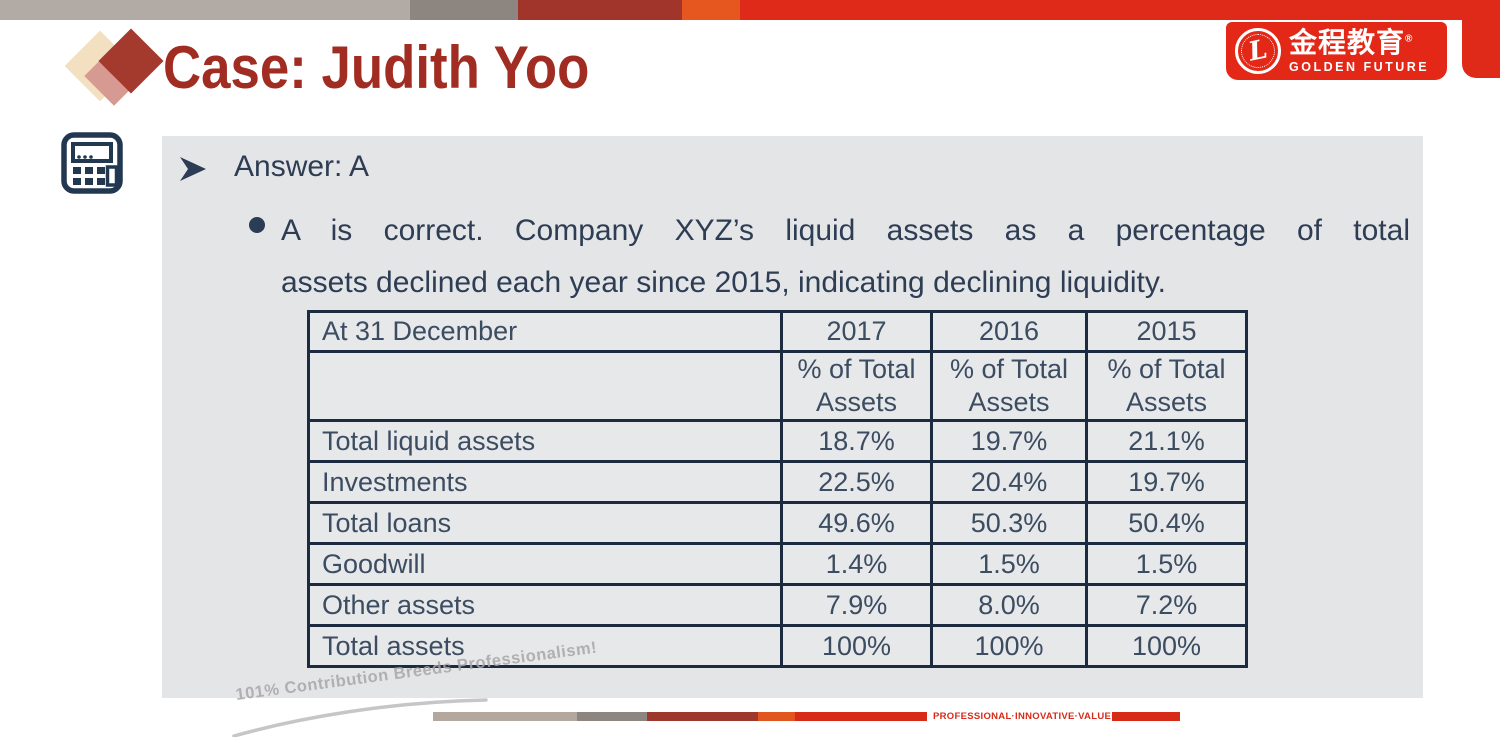 The image size is (1500, 750). I want to click on row-label: Total loans, so click(545, 523).